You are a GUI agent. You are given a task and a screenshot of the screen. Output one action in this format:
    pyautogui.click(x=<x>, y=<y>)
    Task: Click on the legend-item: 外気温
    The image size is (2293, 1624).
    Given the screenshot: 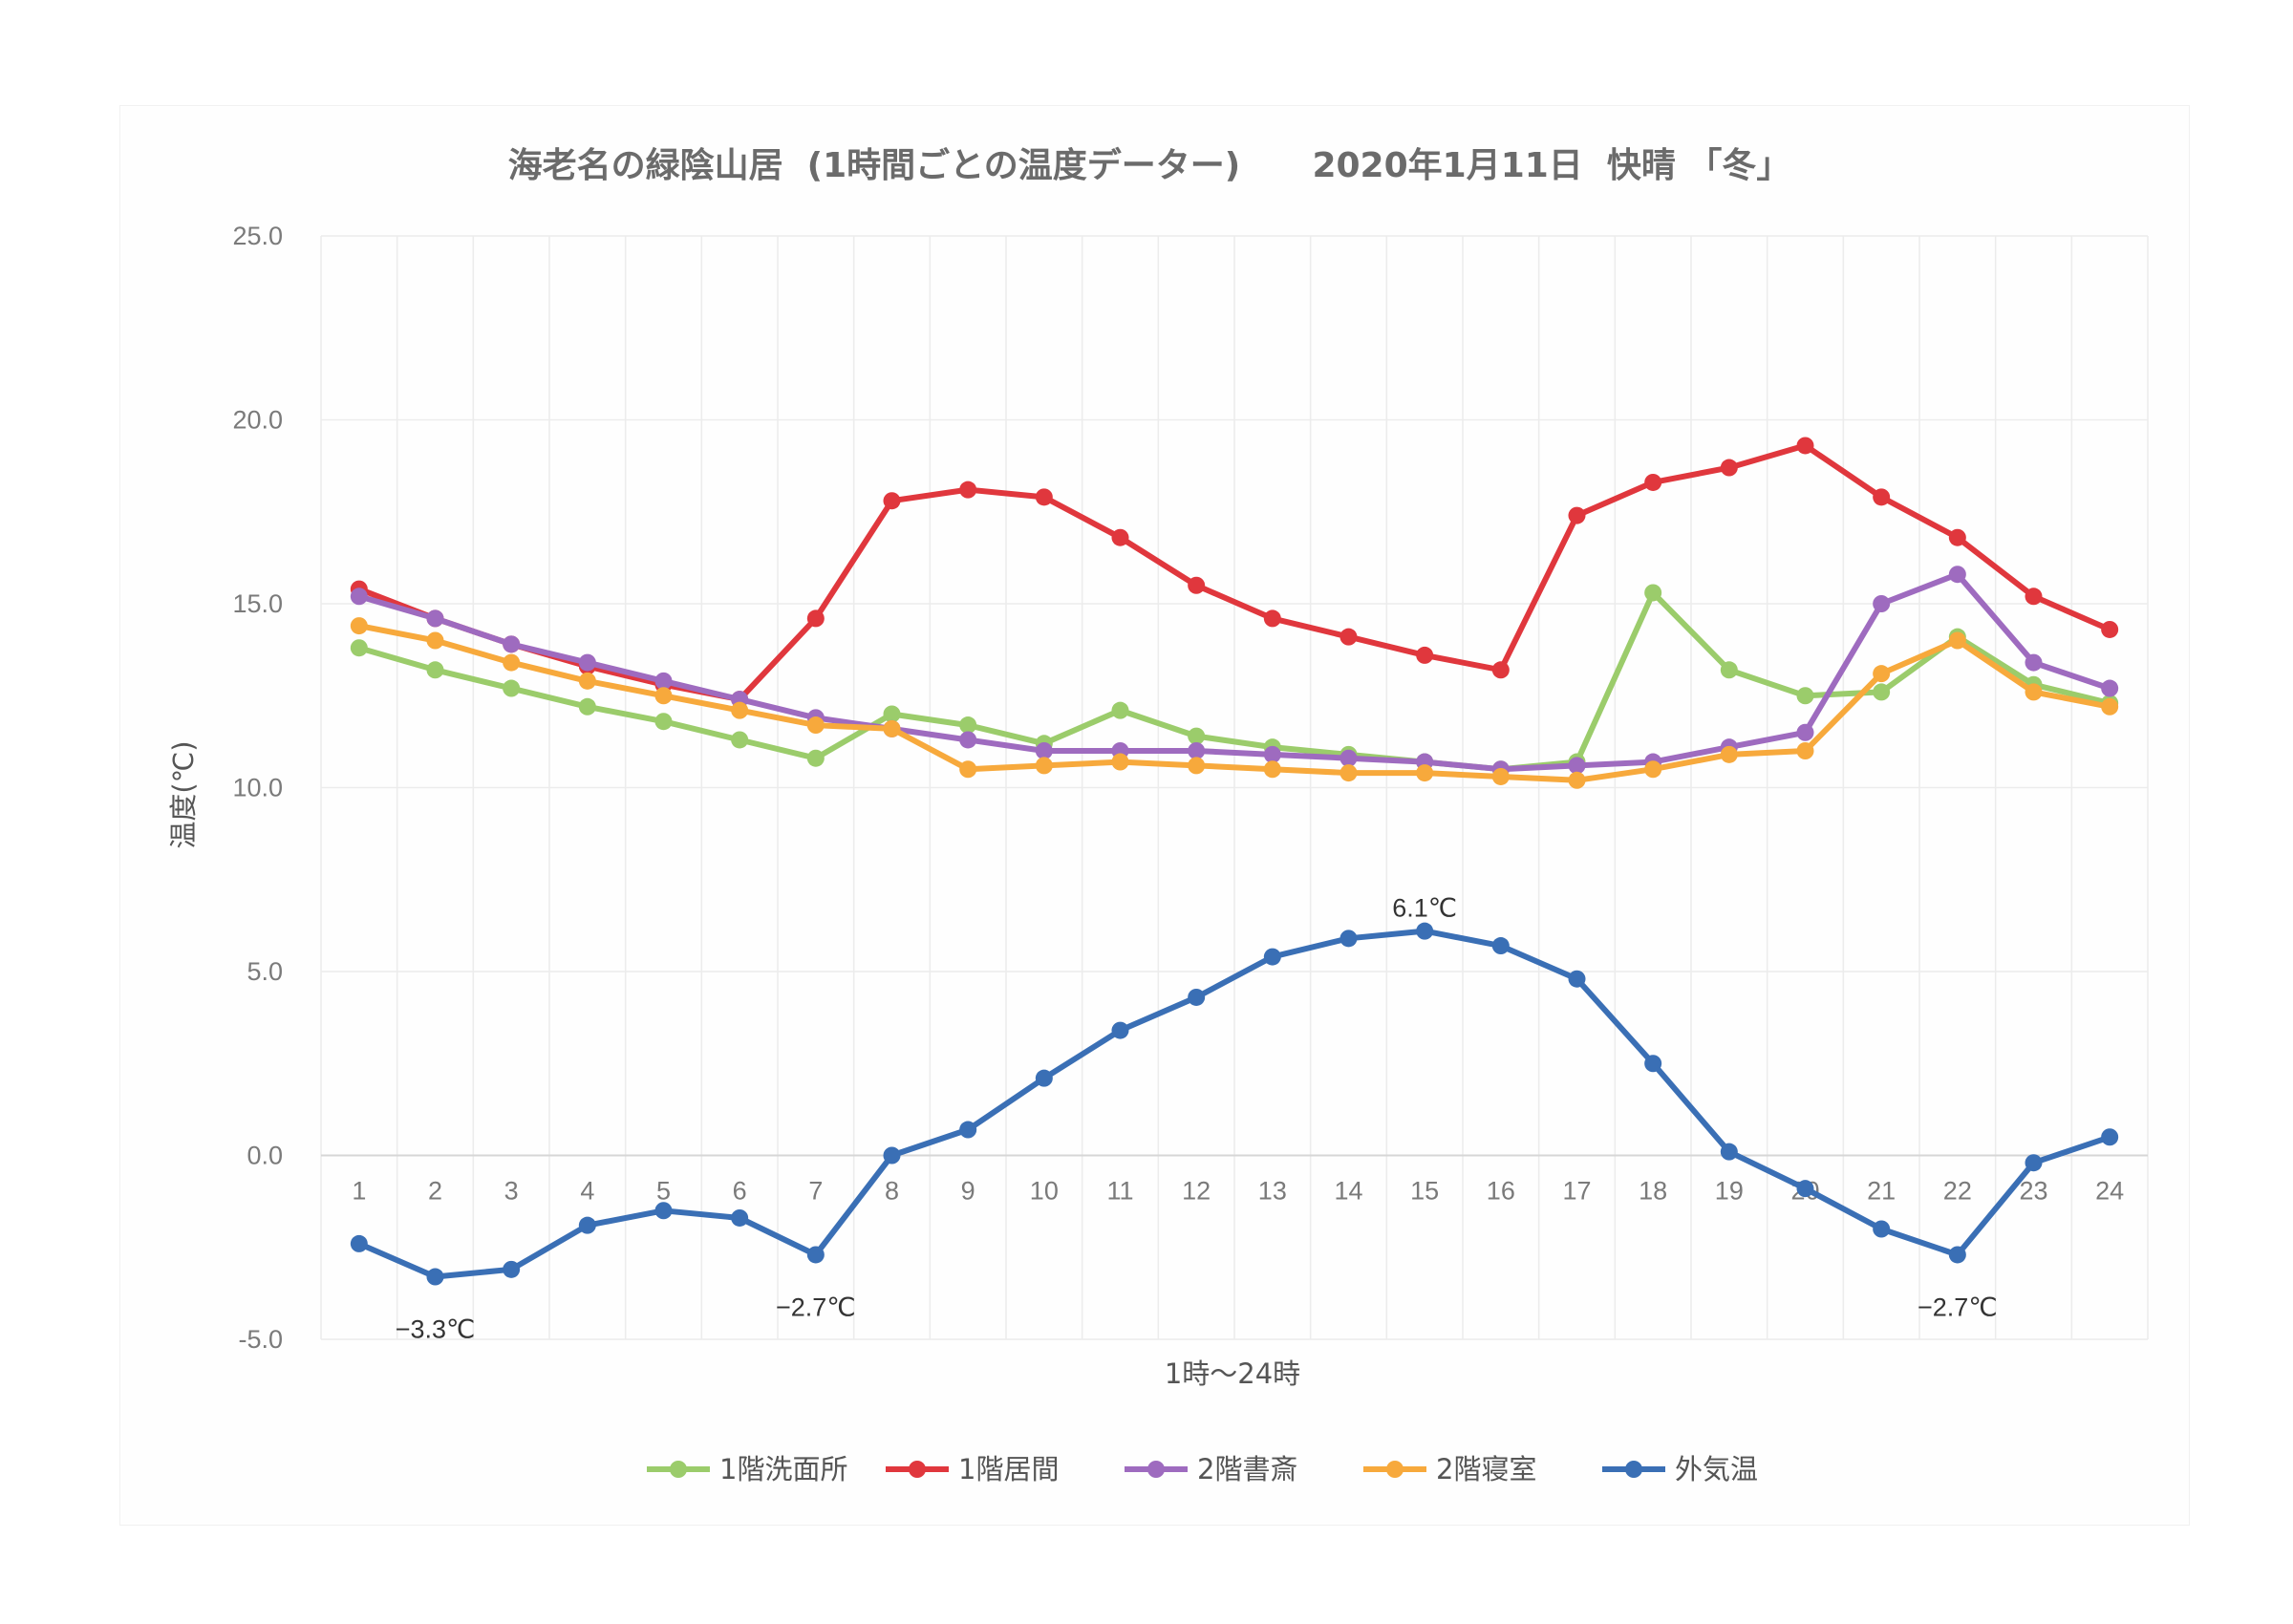 What is the action you would take?
    pyautogui.click(x=1680, y=1469)
    